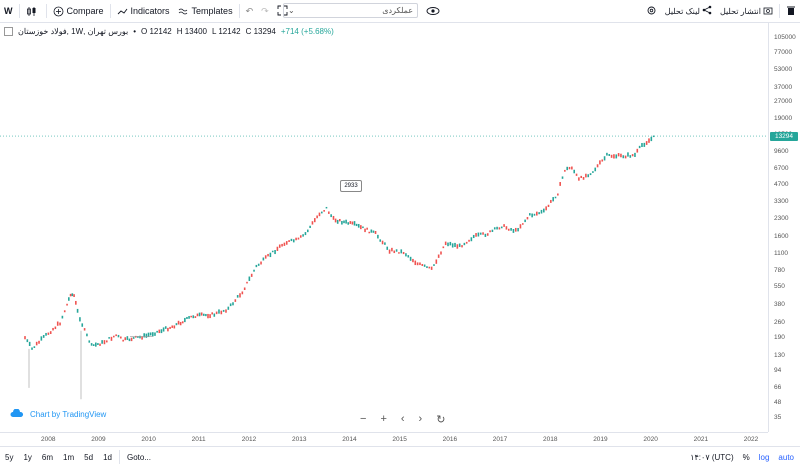 The image size is (800, 467). What do you see at coordinates (78, 11) in the screenshot?
I see `compare-button: Compare` at bounding box center [78, 11].